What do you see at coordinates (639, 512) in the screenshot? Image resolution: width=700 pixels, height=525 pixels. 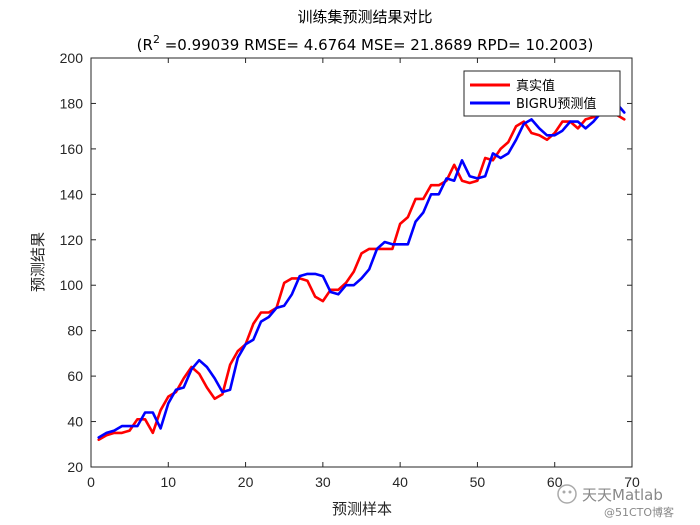 I see `watermark-subtext: @51CTO博客` at bounding box center [639, 512].